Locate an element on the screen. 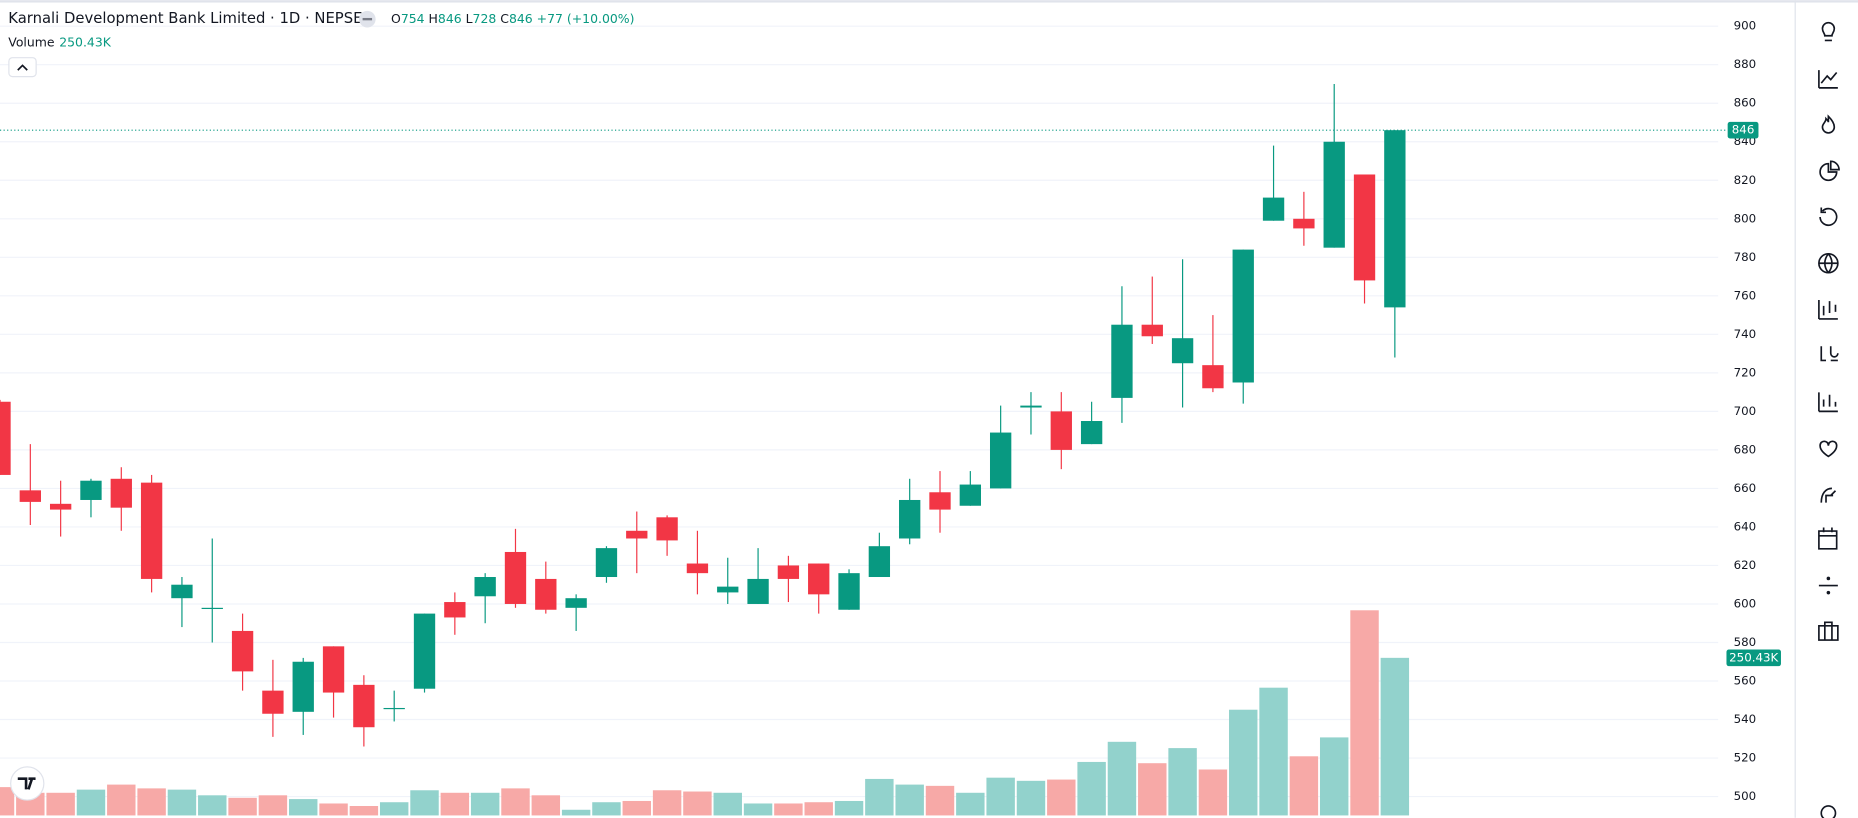  y-tick-label: 500 is located at coordinates (1745, 796).